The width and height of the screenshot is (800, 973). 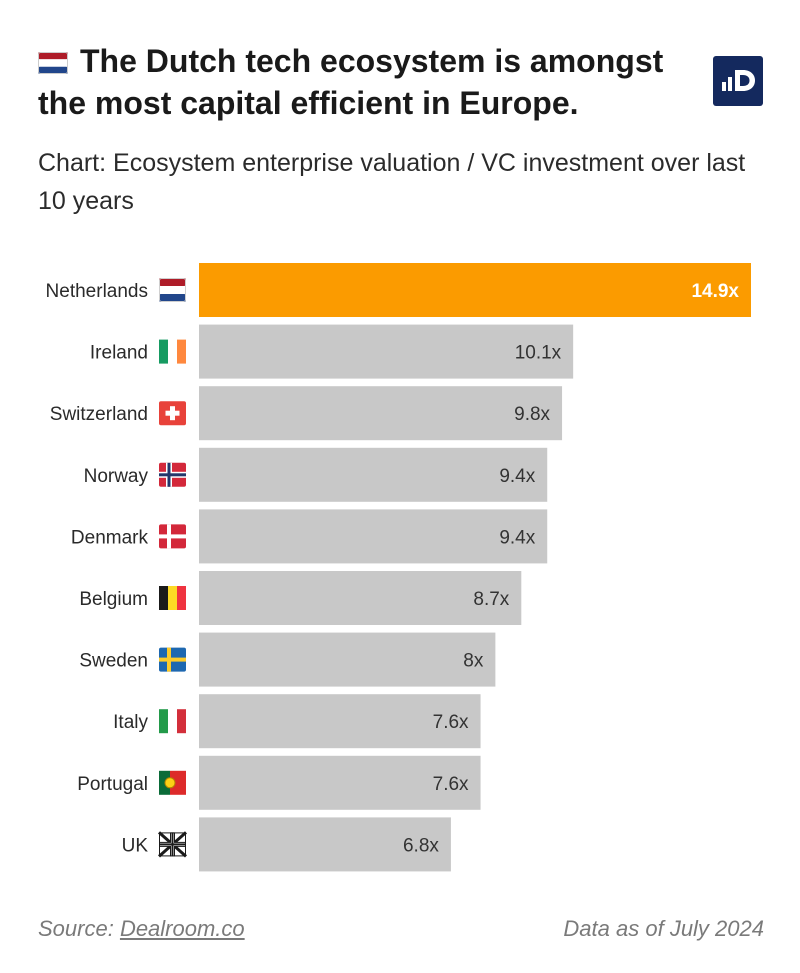 I want to click on category-label-uk: UK, so click(x=135, y=845).